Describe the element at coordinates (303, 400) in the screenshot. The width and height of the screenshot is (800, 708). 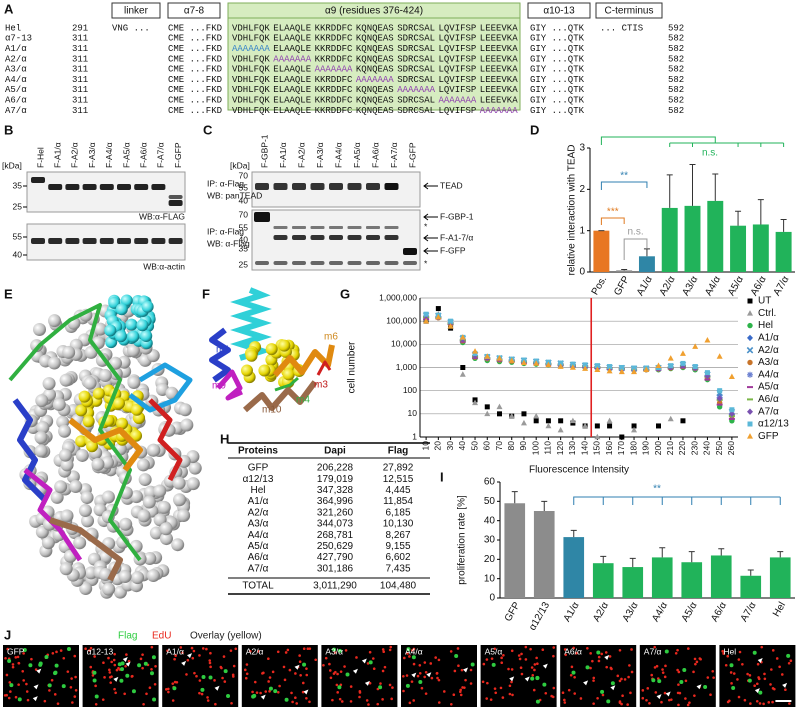
I see `motif-label: m4` at that location.